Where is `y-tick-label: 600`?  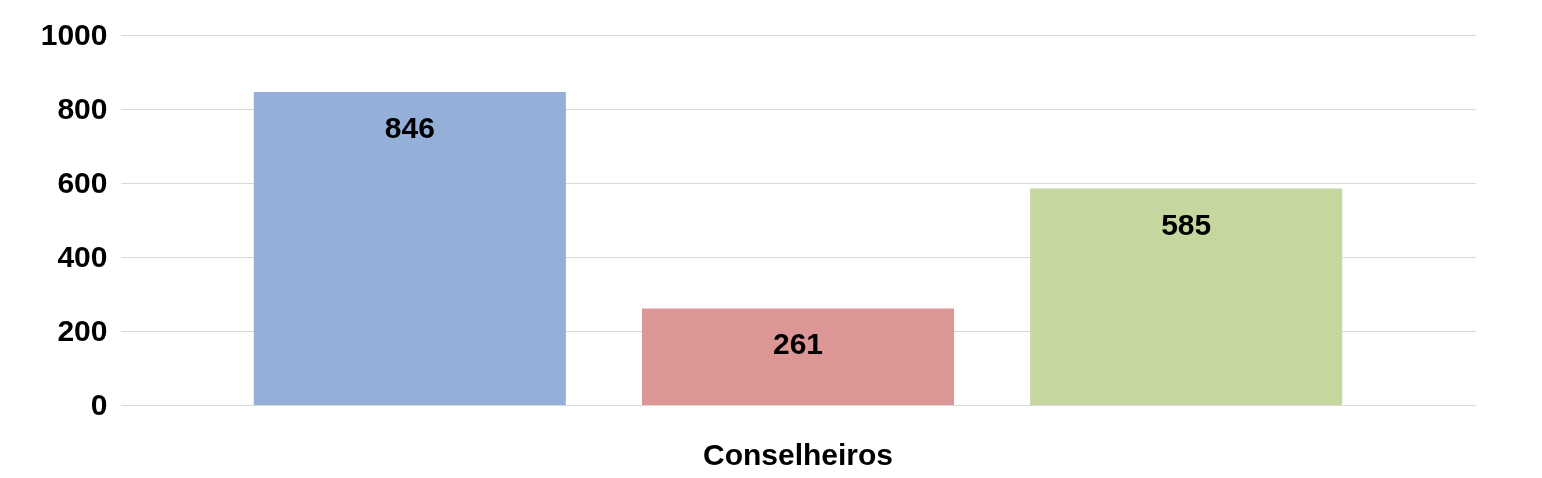
y-tick-label: 600 is located at coordinates (82, 182).